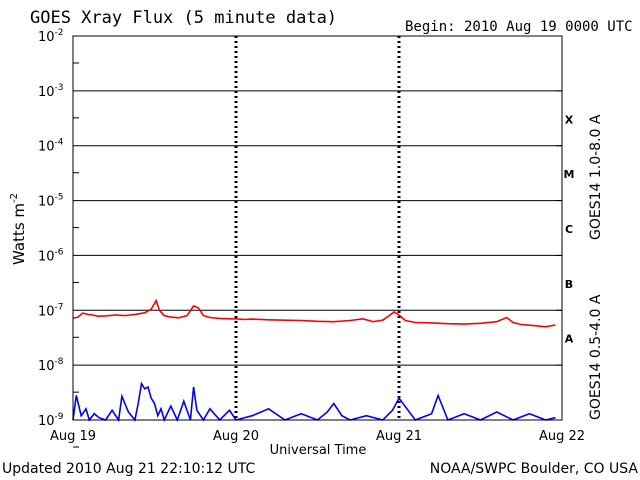  What do you see at coordinates (59, 33) in the screenshot?
I see `y-tick-label-exponent: -2` at bounding box center [59, 33].